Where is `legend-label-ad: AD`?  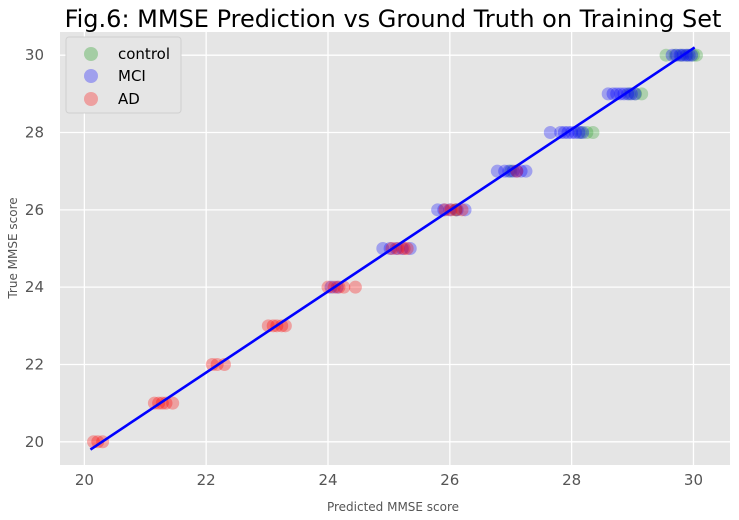
legend-label-ad: AD is located at coordinates (129, 99).